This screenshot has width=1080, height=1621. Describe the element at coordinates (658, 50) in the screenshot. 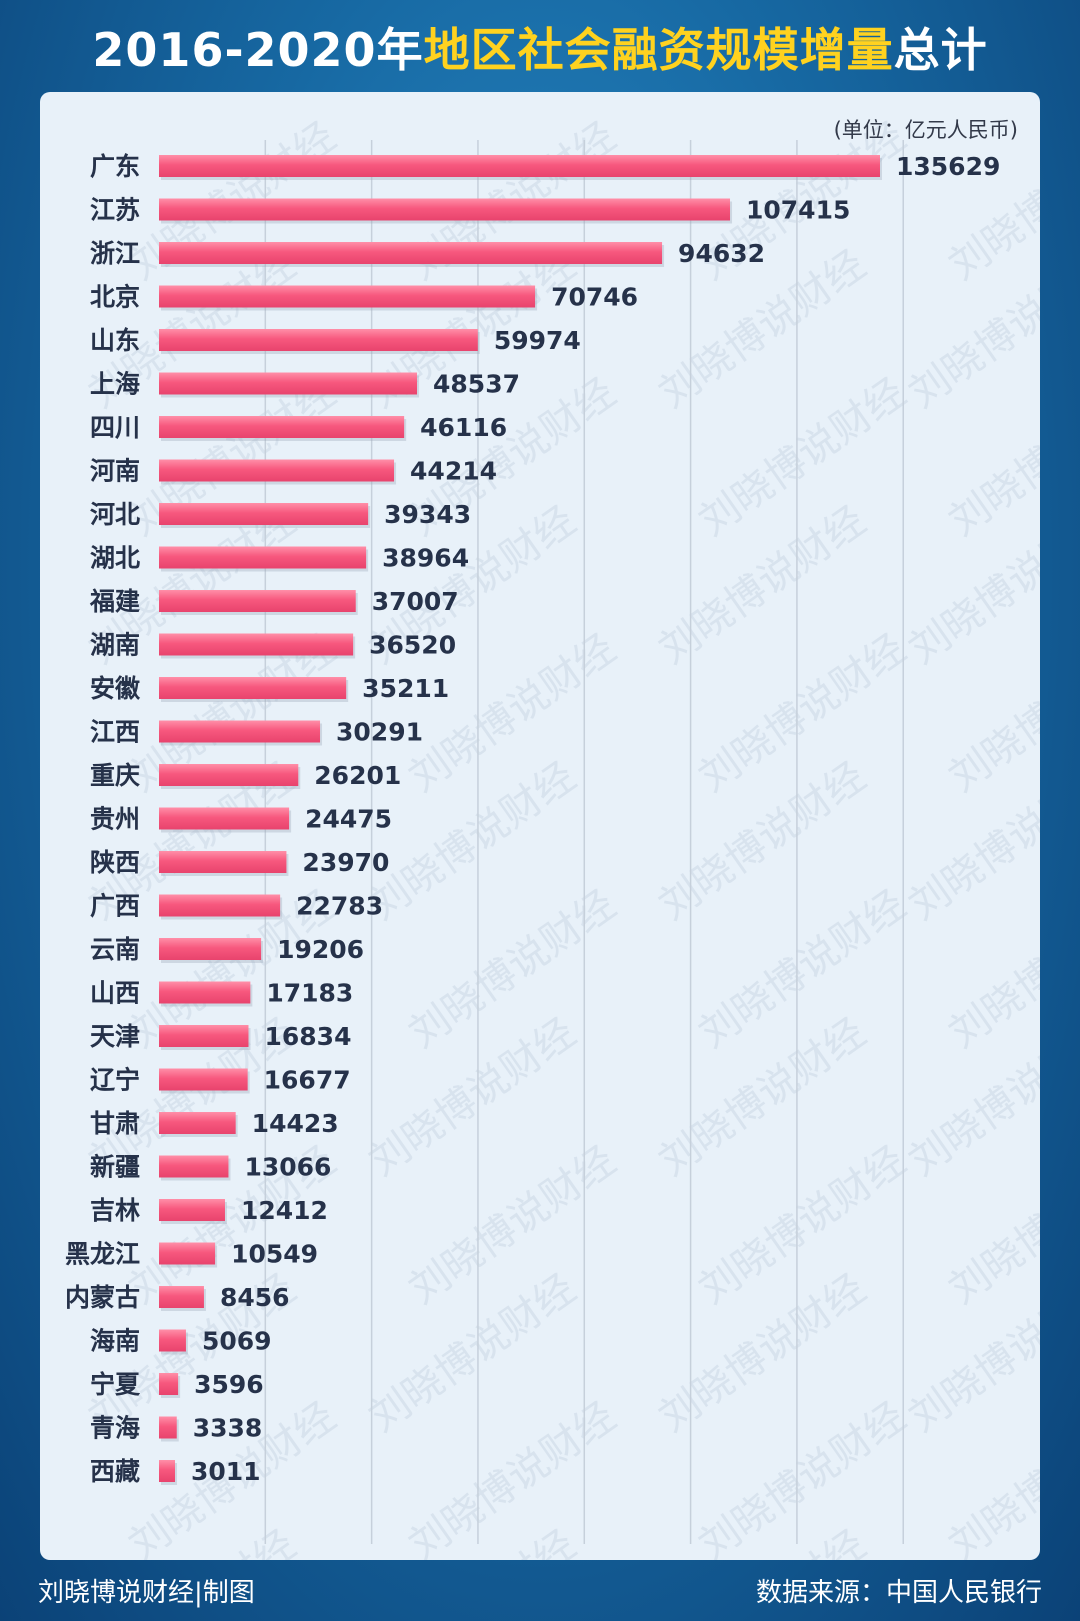

I see `title-highlight: 地区社会融资规模增量` at that location.